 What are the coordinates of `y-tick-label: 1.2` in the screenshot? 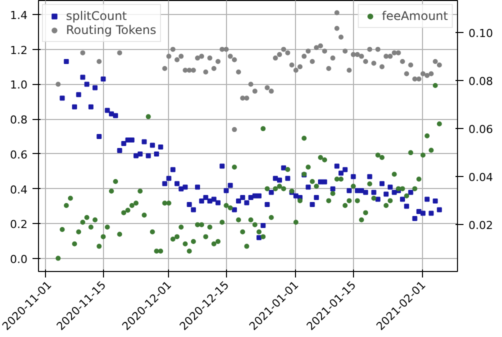 It's located at (19, 50).